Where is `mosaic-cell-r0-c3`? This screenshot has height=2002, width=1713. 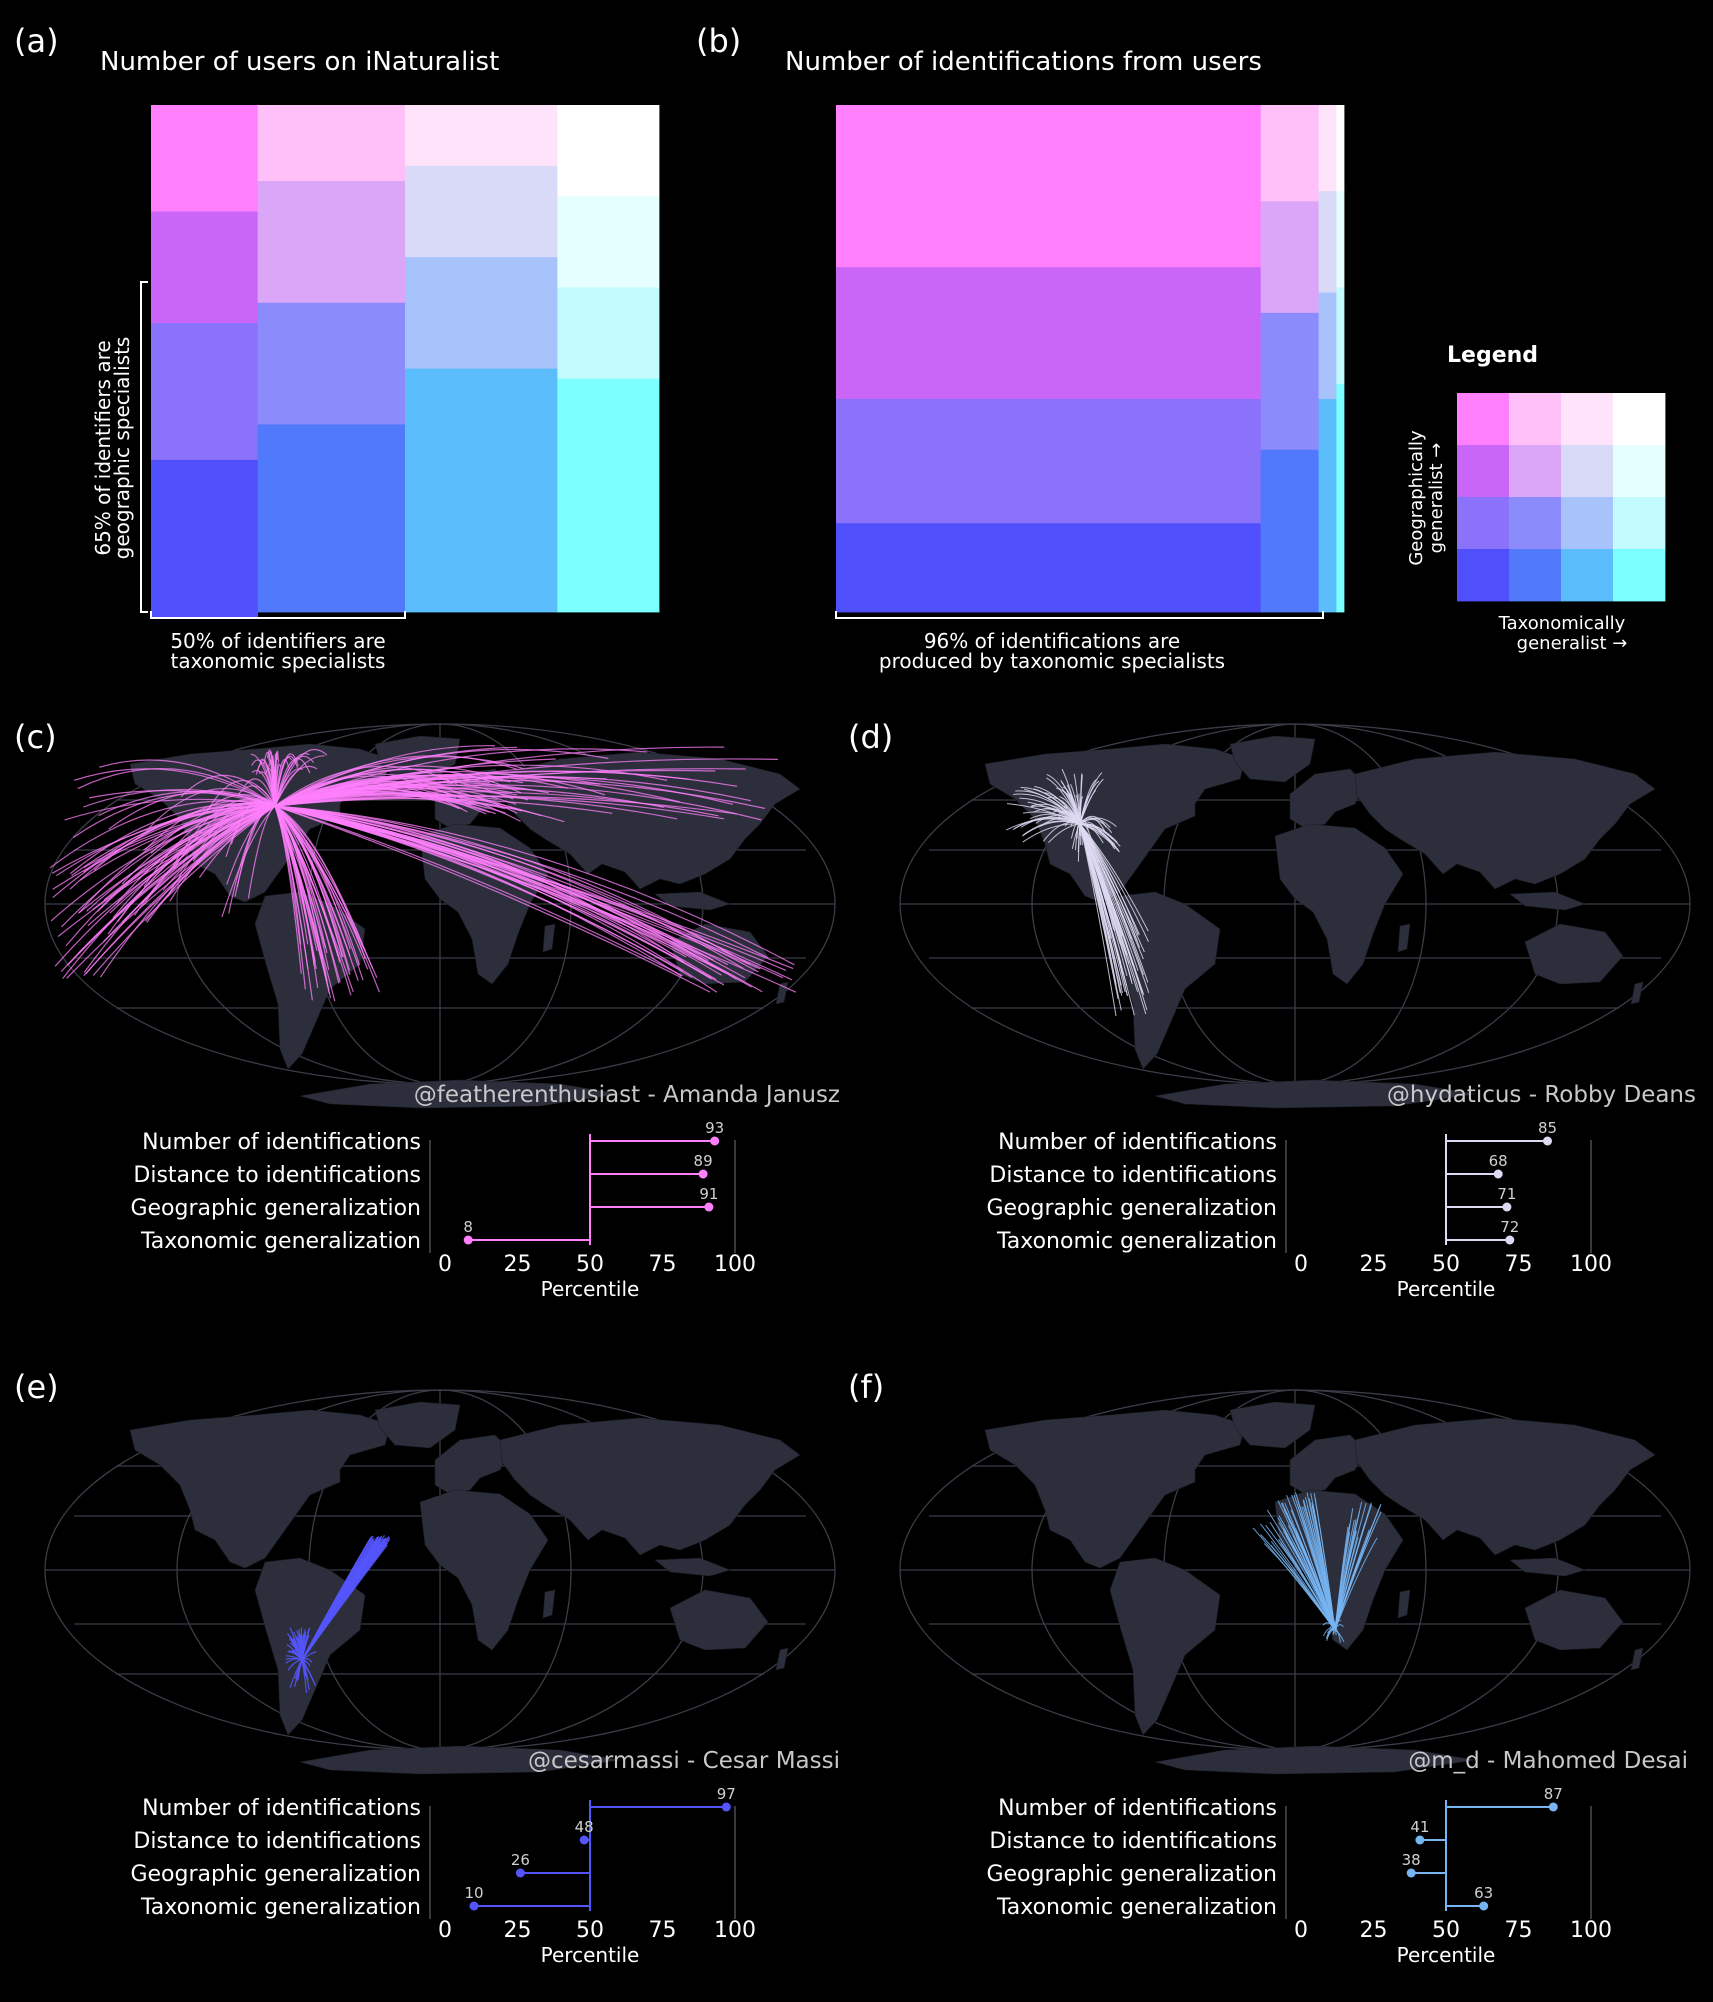
mosaic-cell-r0-c3 is located at coordinates (608, 151).